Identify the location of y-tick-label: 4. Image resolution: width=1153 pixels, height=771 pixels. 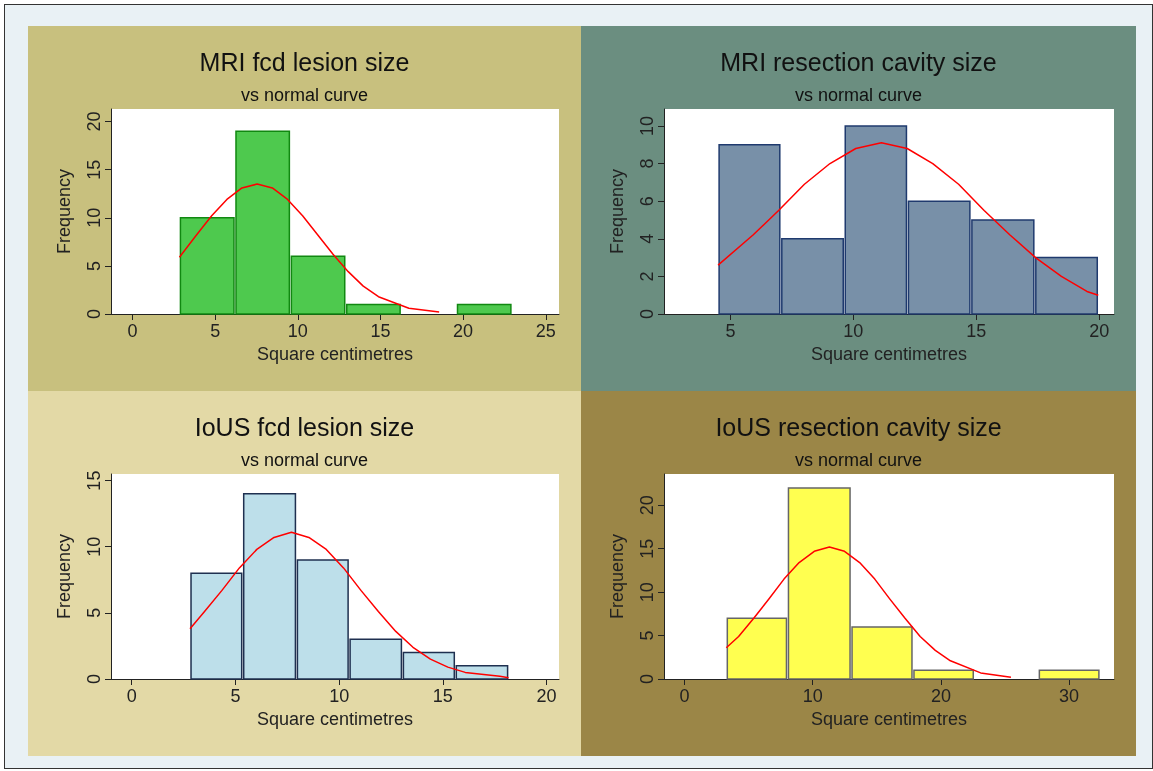
(647, 238).